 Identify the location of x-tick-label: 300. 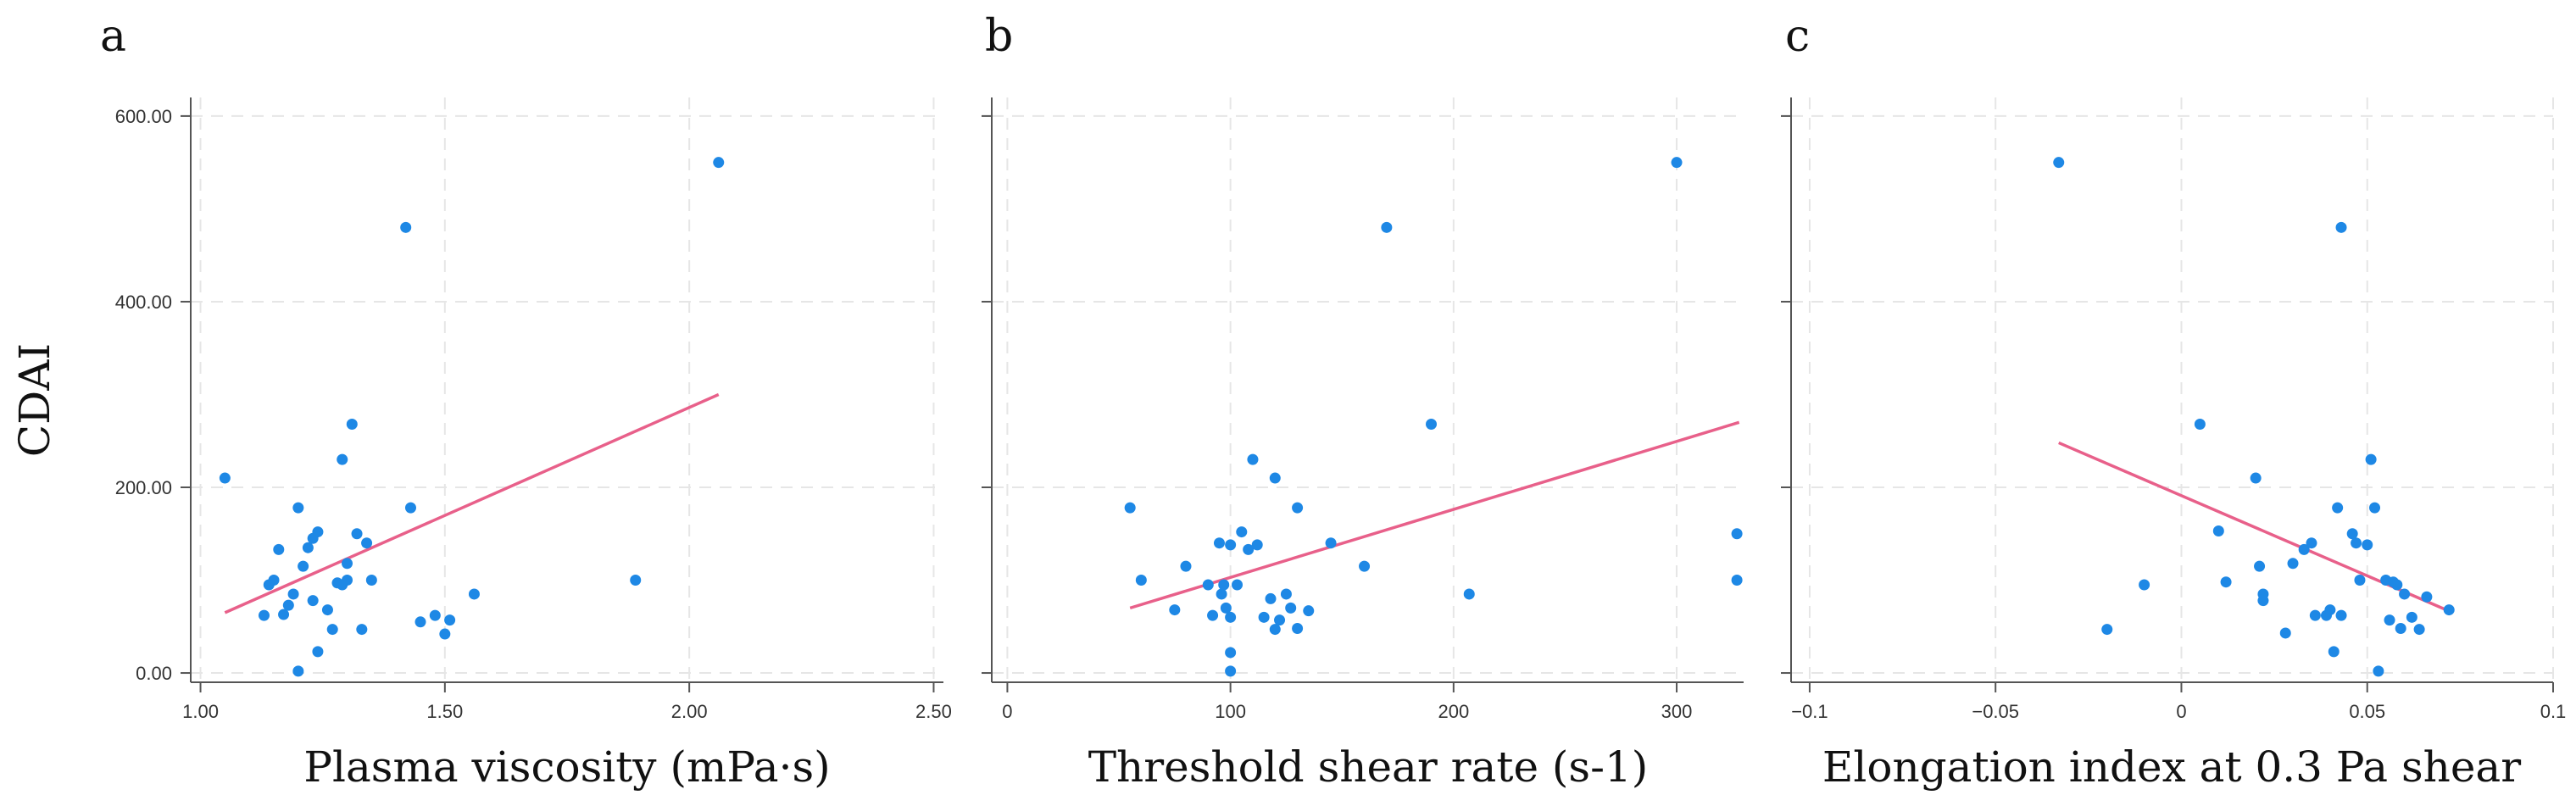
(1677, 711).